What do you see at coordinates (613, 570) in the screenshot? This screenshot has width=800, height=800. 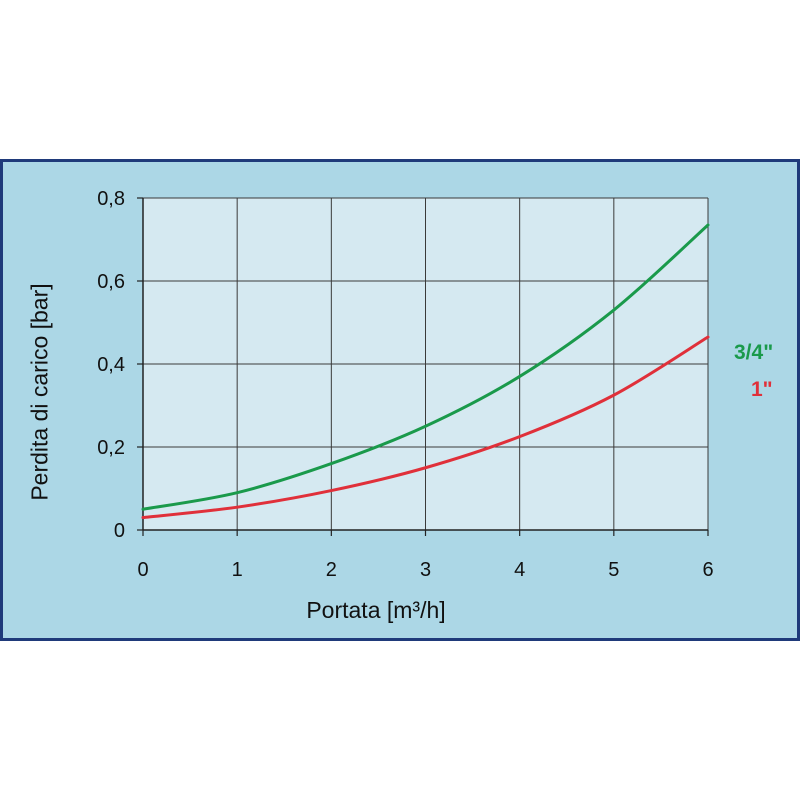 I see `x-tick-label: 5` at bounding box center [613, 570].